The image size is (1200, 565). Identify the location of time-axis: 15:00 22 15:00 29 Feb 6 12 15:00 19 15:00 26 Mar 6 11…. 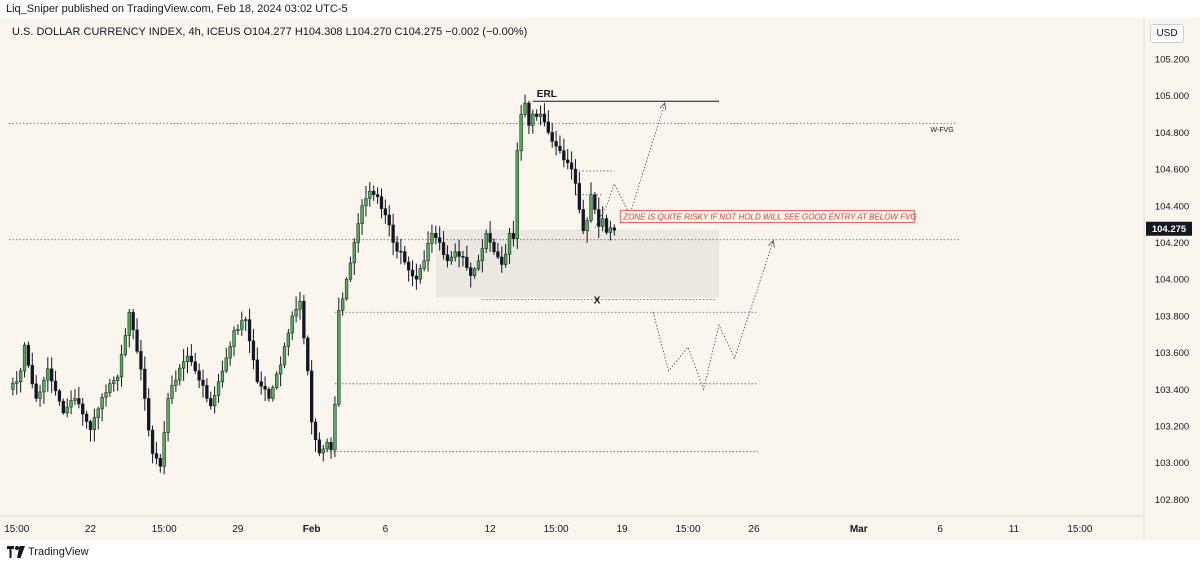
(548, 529).